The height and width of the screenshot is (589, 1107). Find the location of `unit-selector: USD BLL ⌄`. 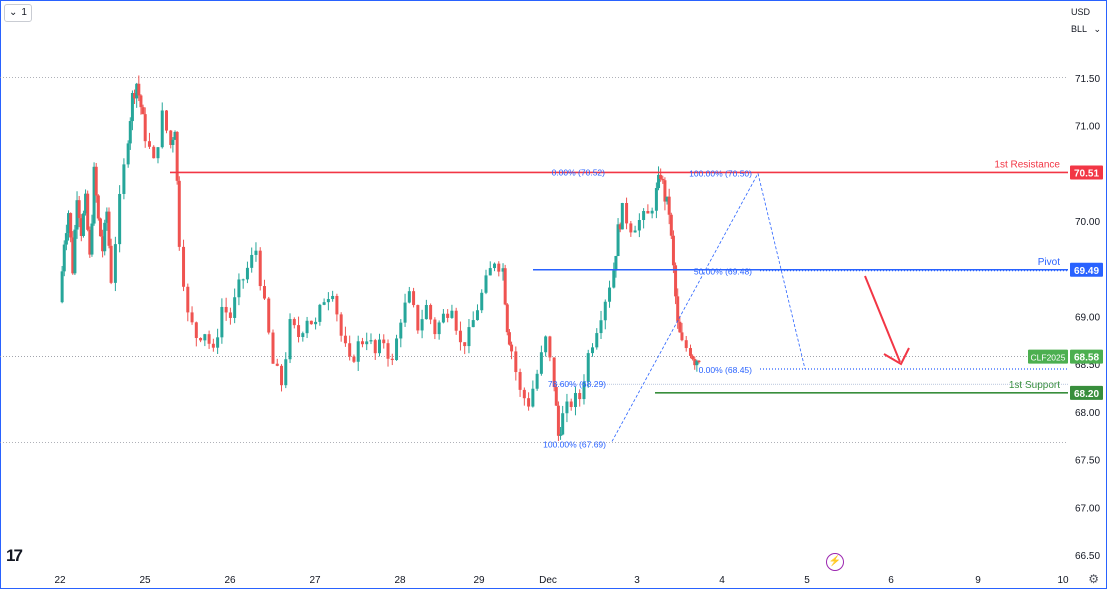

unit-selector: USD BLL ⌄ is located at coordinates (1086, 21).